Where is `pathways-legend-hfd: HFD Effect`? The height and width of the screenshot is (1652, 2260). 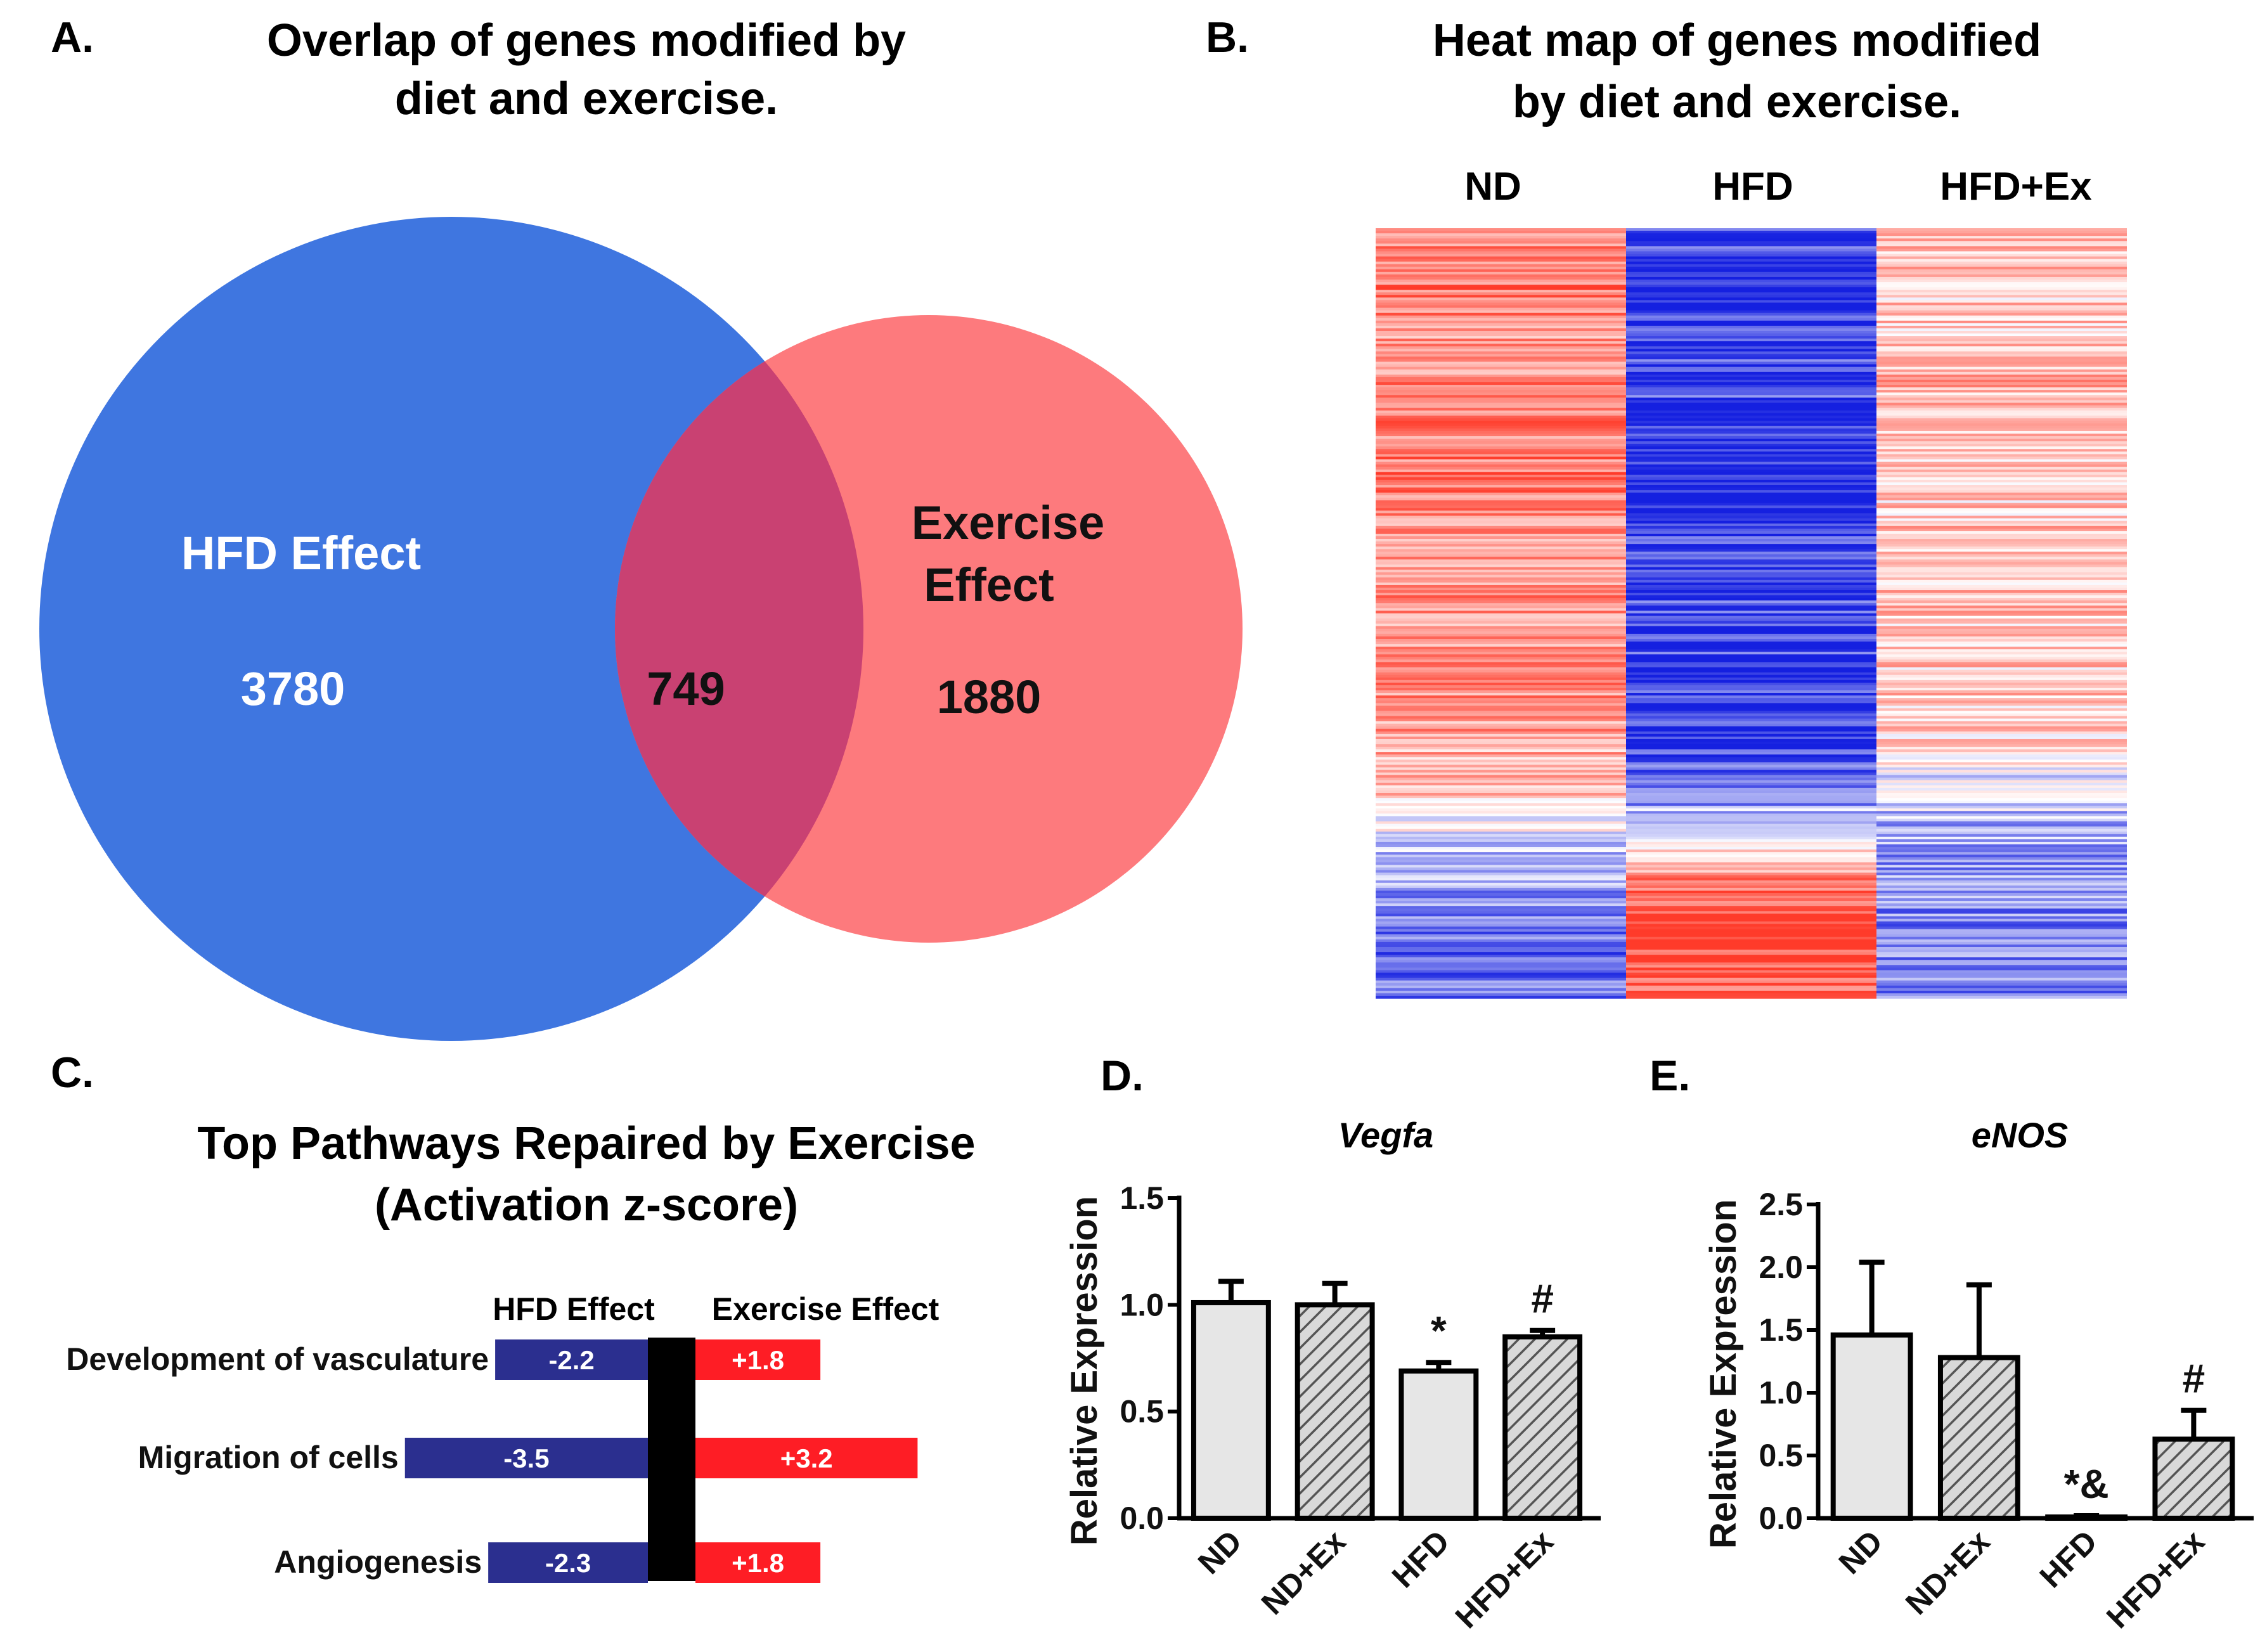
pathways-legend-hfd: HFD Effect is located at coordinates (574, 1309).